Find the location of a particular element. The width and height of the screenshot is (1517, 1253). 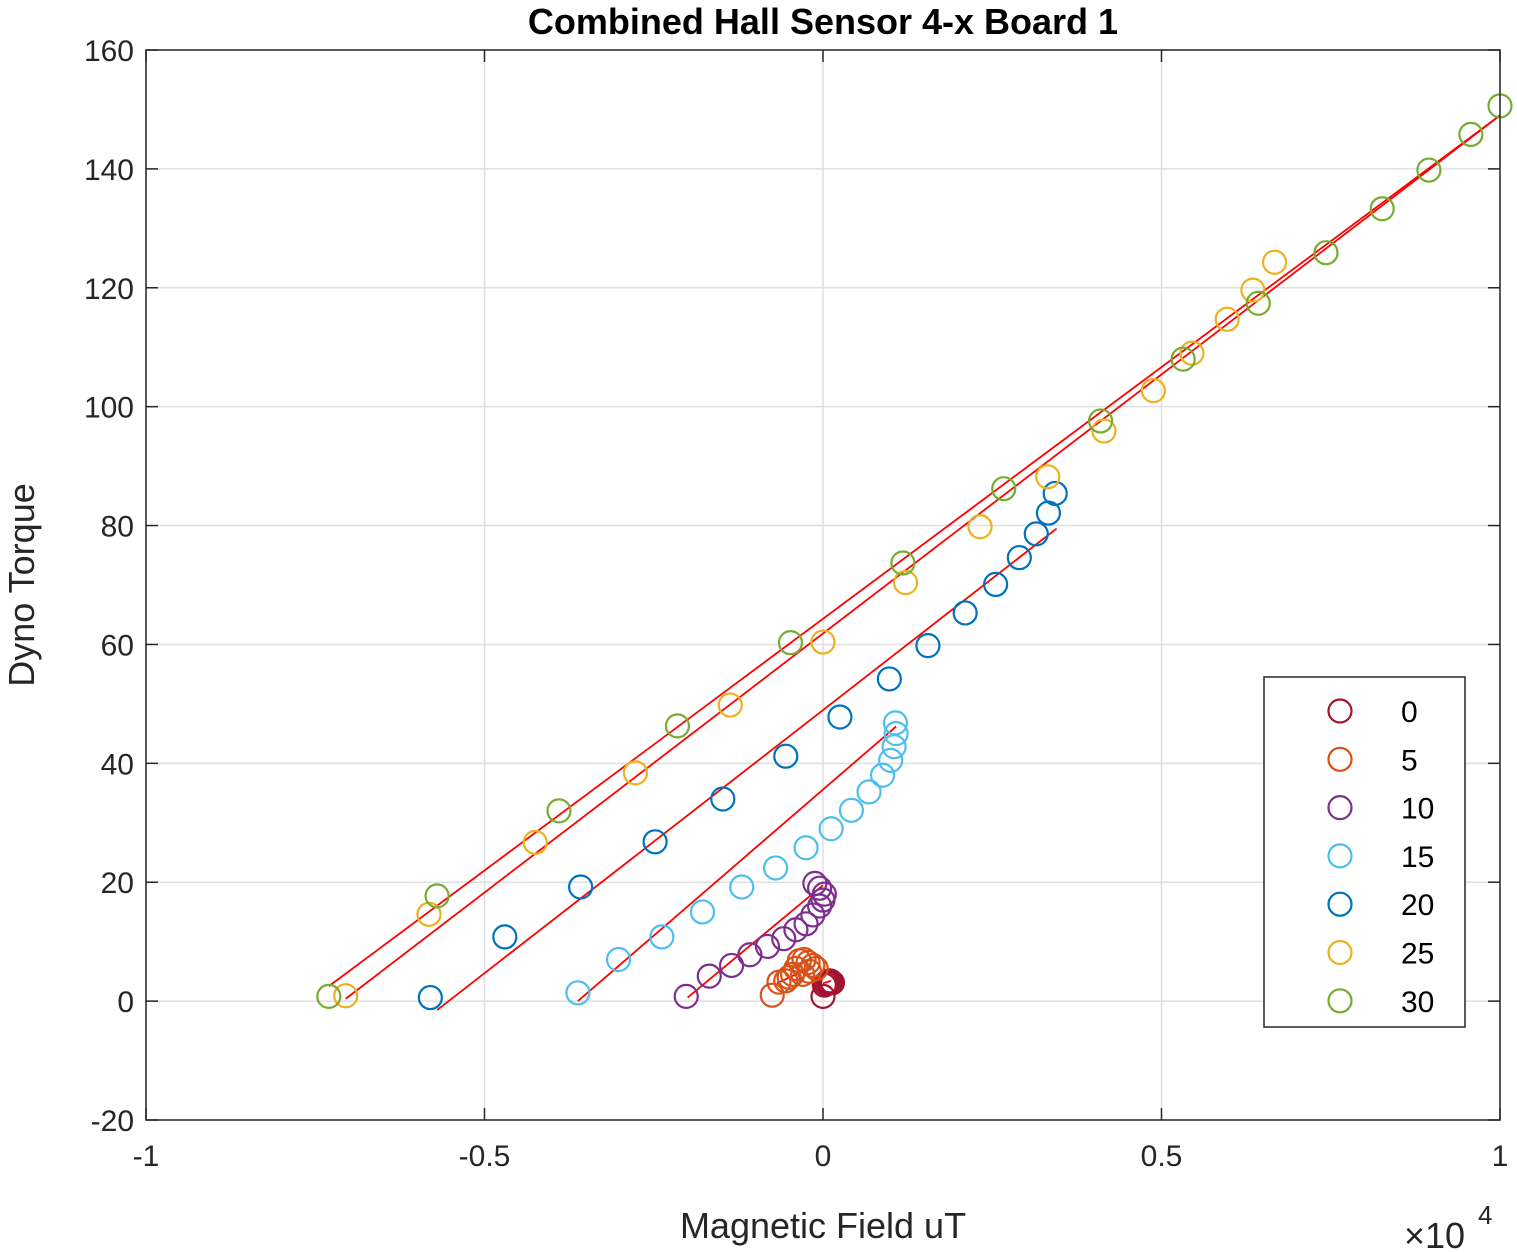

legend-entry-label: 25 is located at coordinates (1417, 954).